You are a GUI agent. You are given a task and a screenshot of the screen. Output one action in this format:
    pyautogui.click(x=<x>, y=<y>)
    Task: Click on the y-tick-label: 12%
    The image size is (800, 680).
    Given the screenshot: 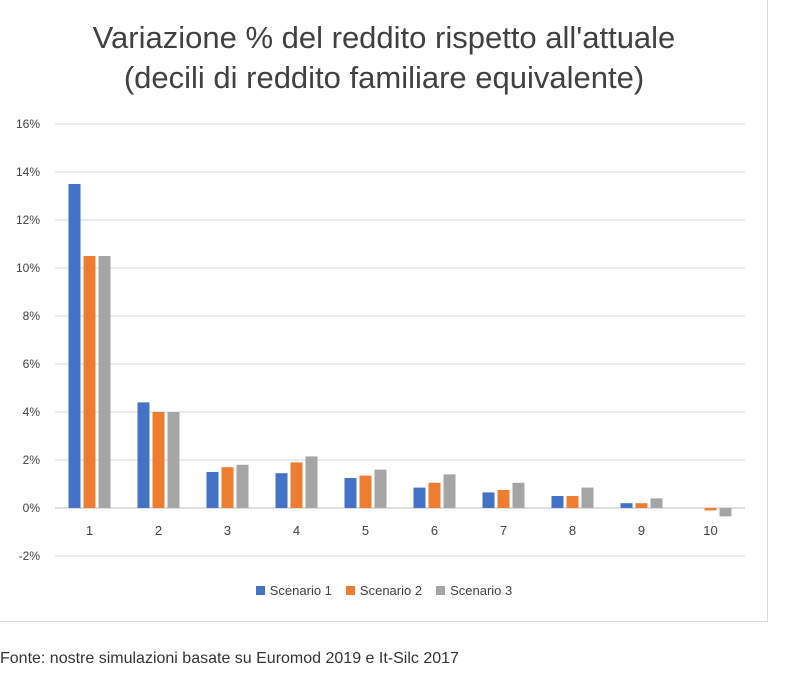 What is the action you would take?
    pyautogui.click(x=28, y=220)
    